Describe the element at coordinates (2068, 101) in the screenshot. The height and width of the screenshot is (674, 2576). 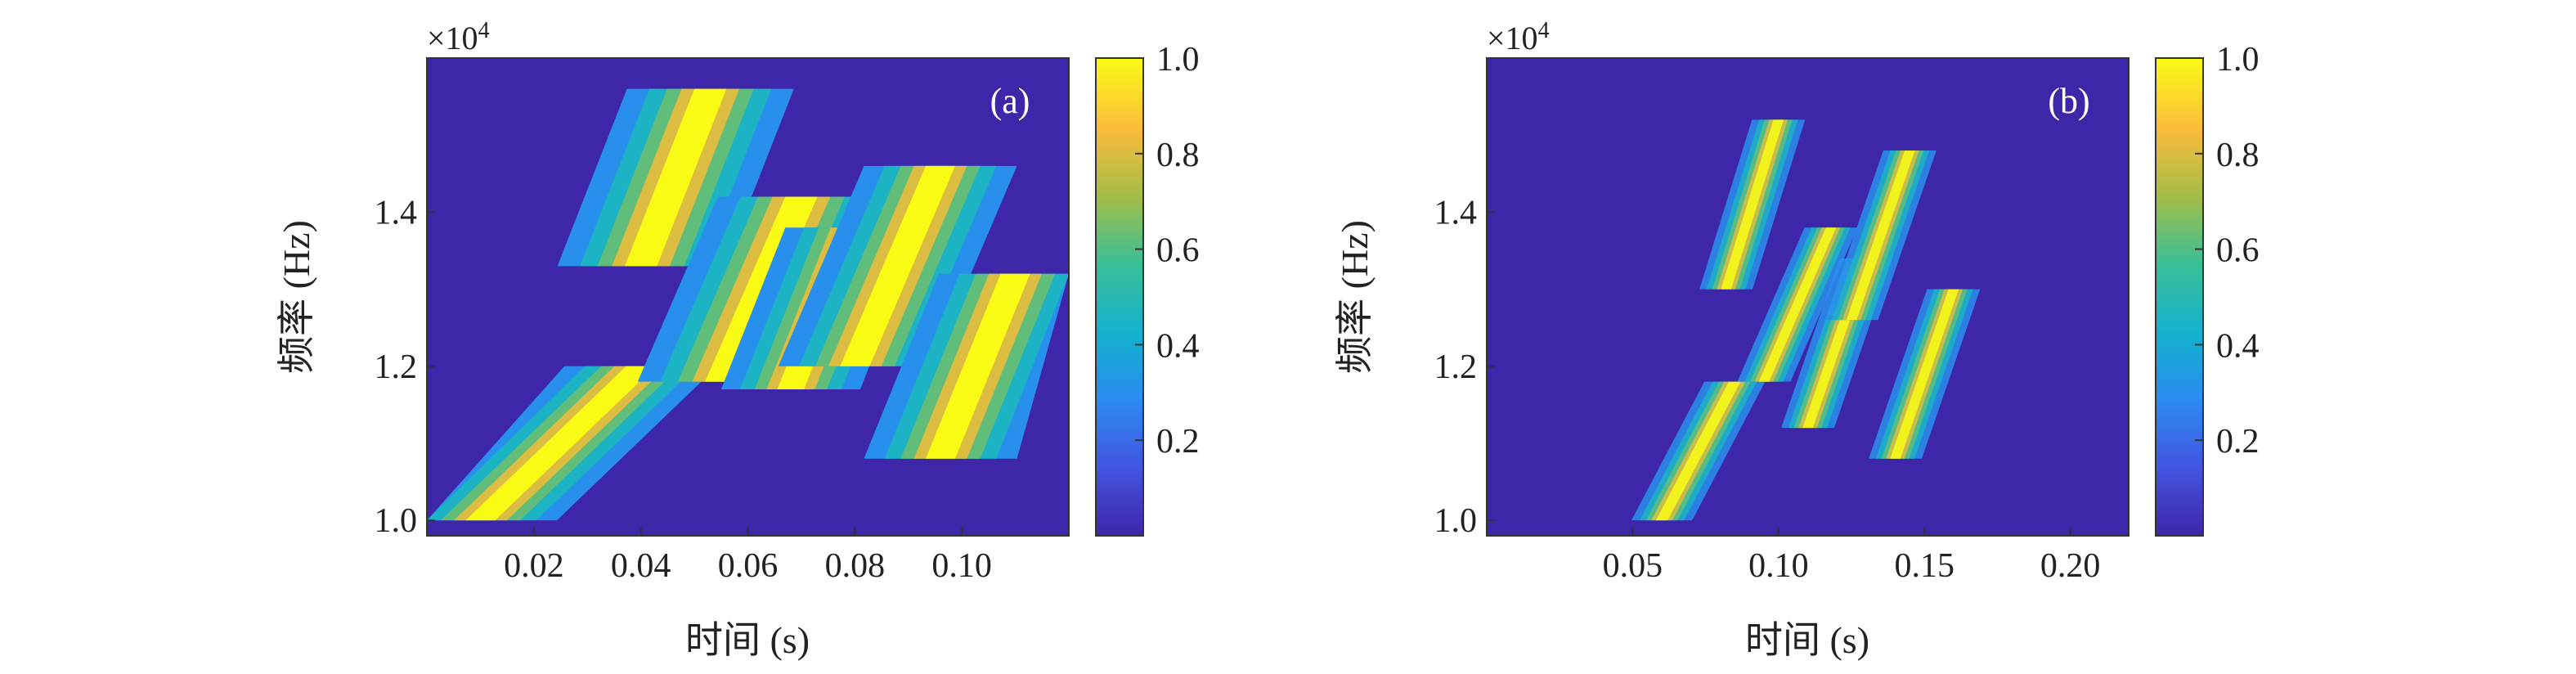
I see `panel-label-b: (b)` at that location.